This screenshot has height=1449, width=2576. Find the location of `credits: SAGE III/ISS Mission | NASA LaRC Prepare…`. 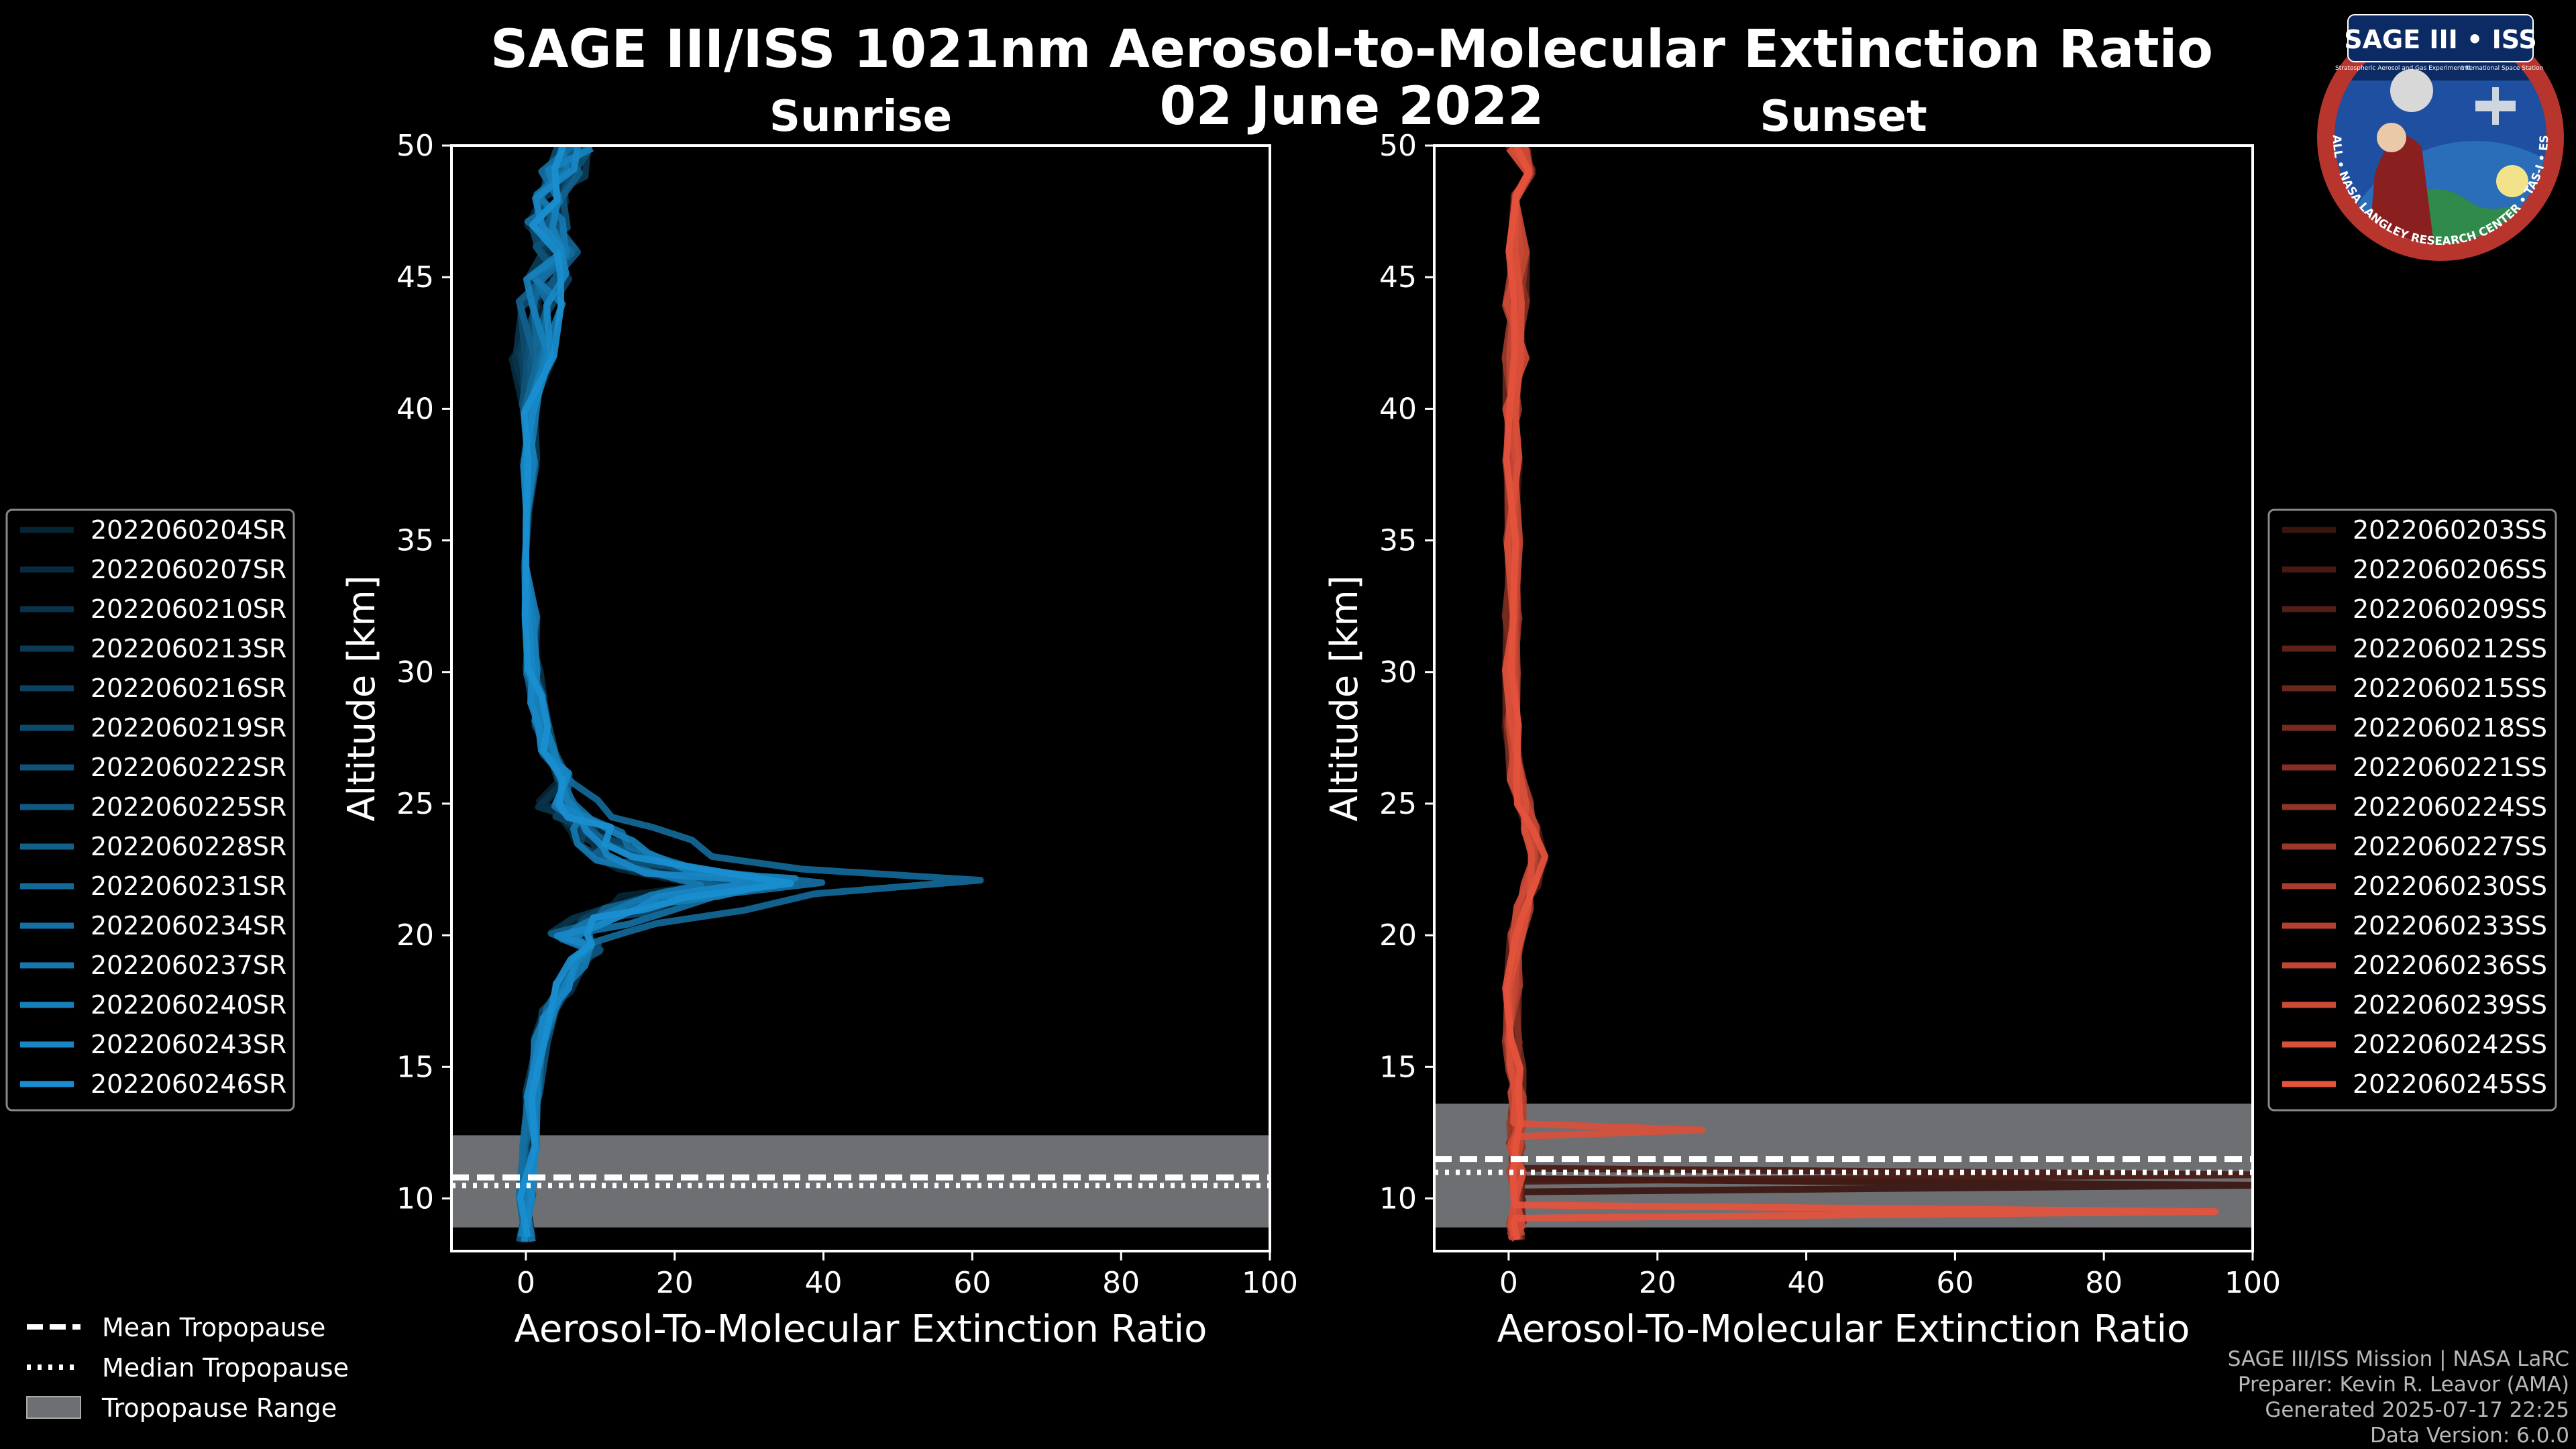

credits: SAGE III/ISS Mission | NASA LaRC Prepare… is located at coordinates (2398, 1397).